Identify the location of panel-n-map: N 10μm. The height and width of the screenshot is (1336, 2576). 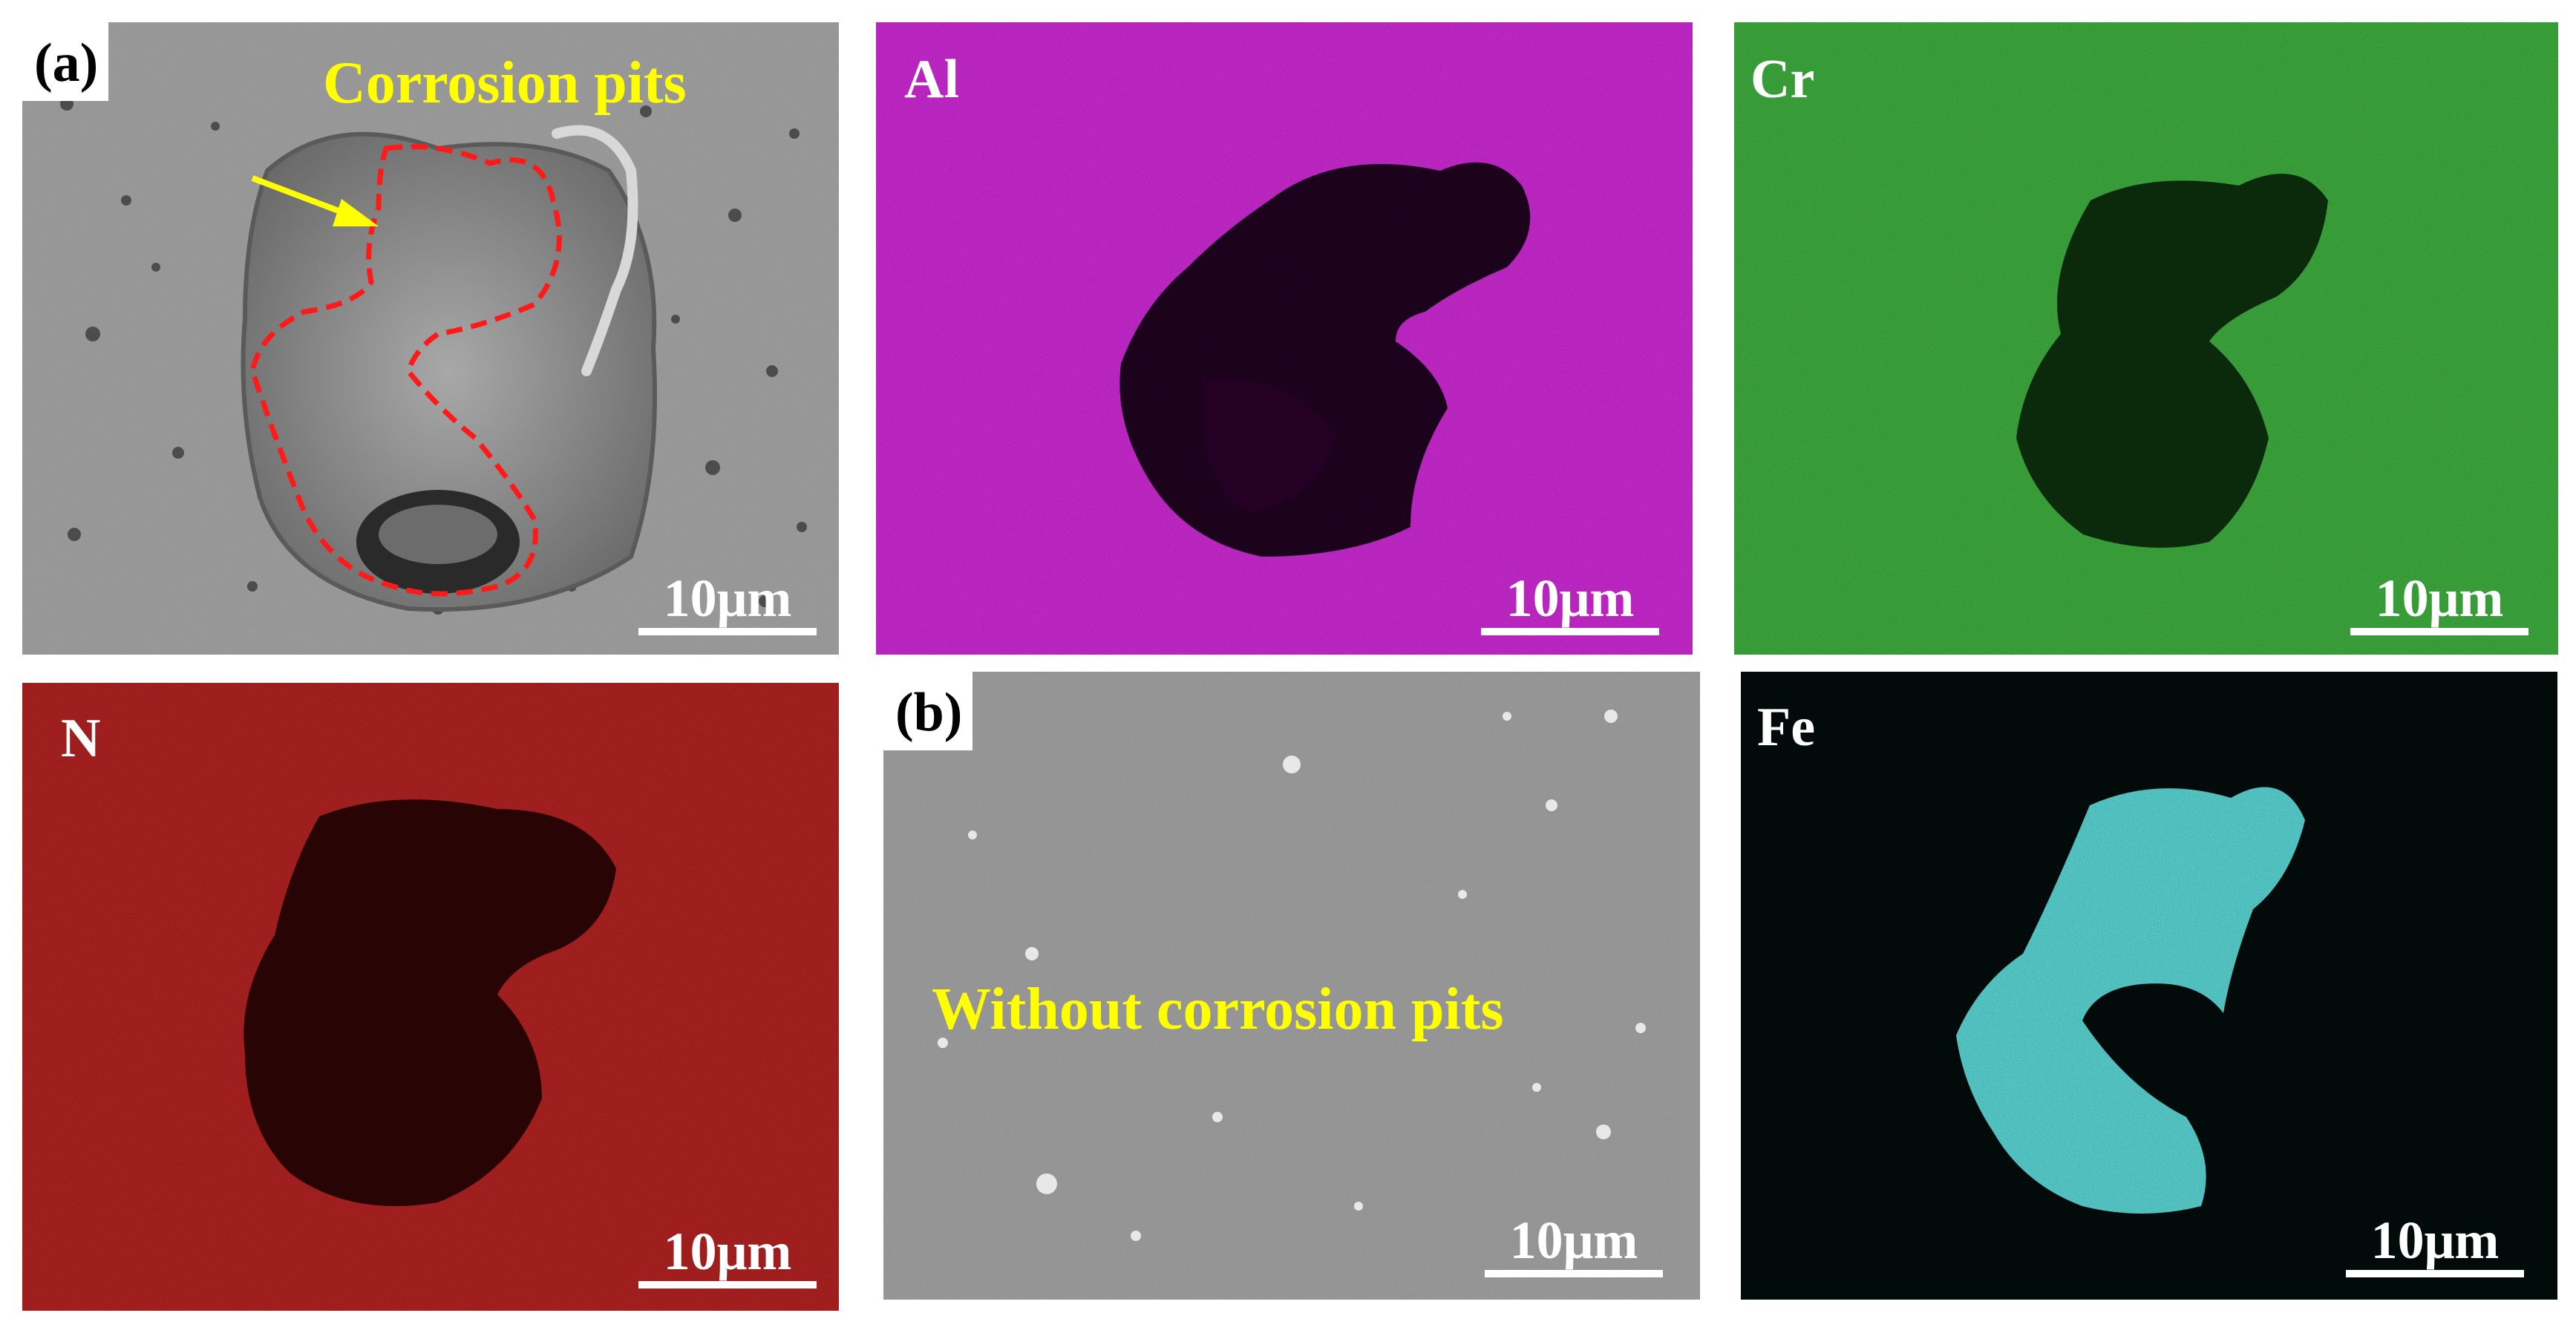
(431, 997).